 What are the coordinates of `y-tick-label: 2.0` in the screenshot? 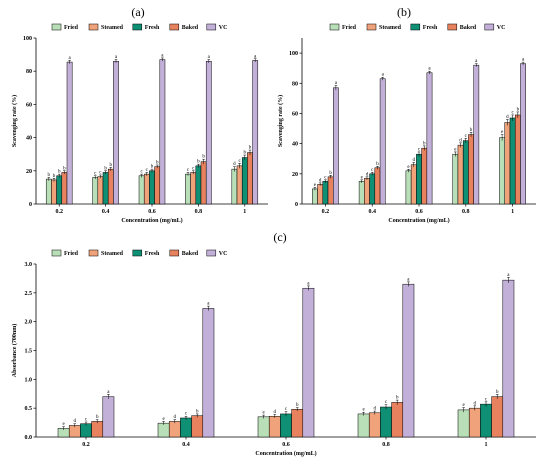 It's located at (29, 323).